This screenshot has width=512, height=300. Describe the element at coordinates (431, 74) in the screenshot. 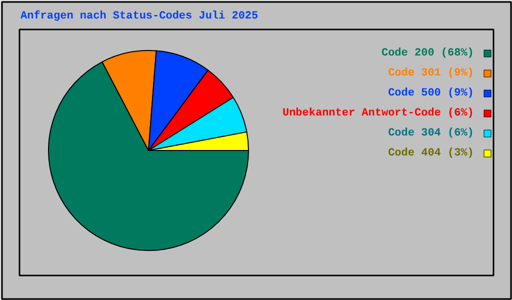

I see `legend-label: Code 301 (9%)` at that location.